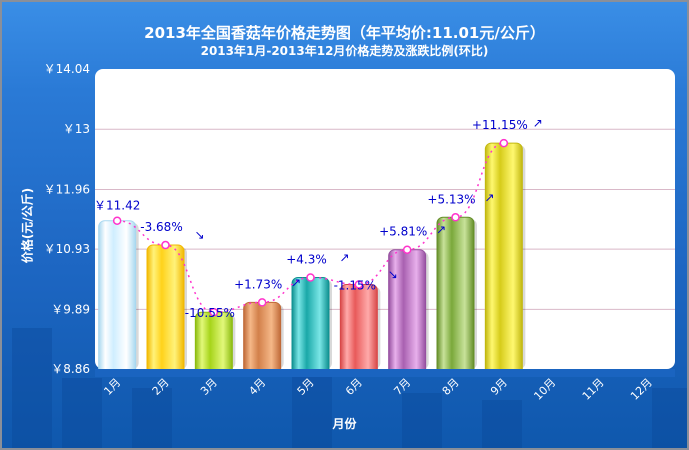 The image size is (689, 450). What do you see at coordinates (257, 387) in the screenshot?
I see `x-tick-label: 4月` at bounding box center [257, 387].